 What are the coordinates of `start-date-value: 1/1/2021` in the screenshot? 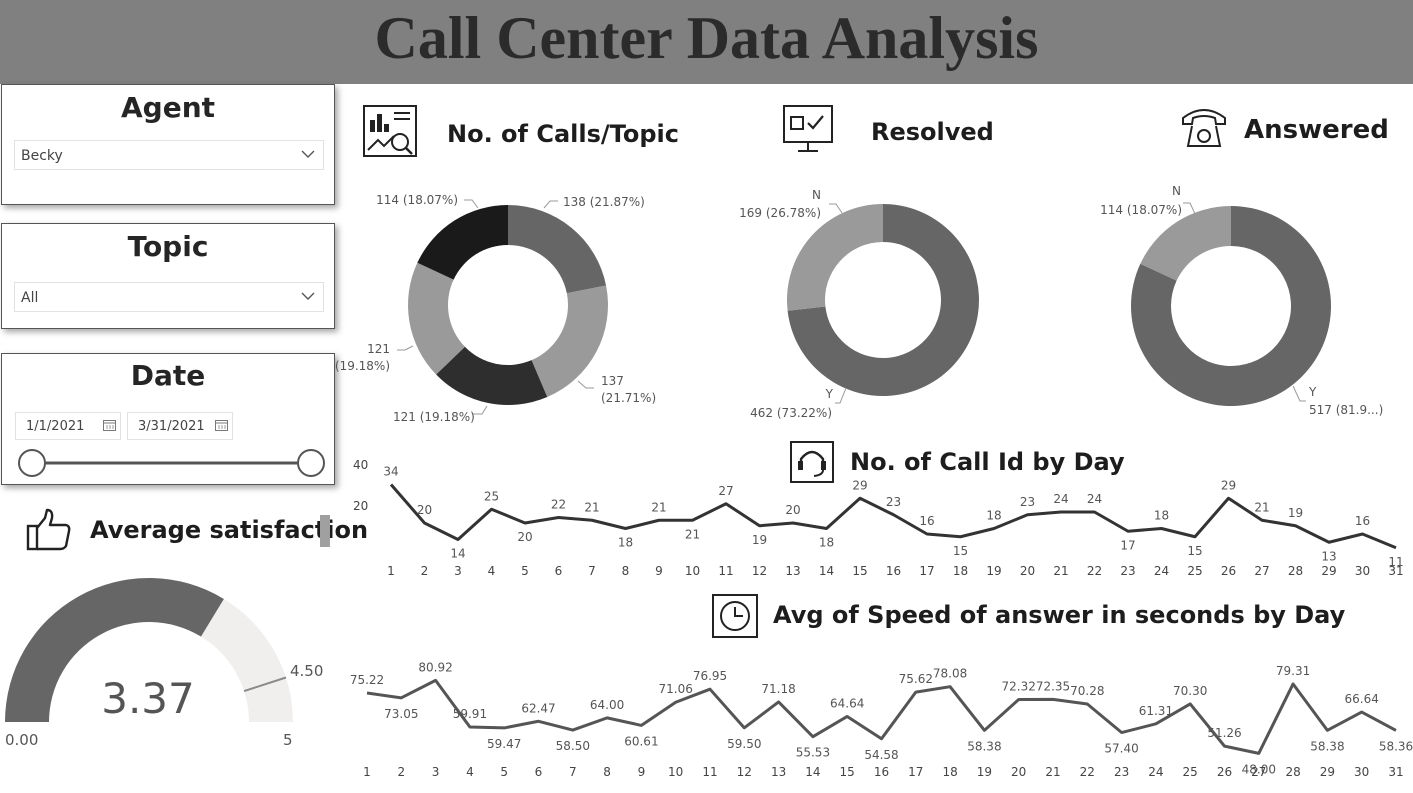 It's located at (55, 426).